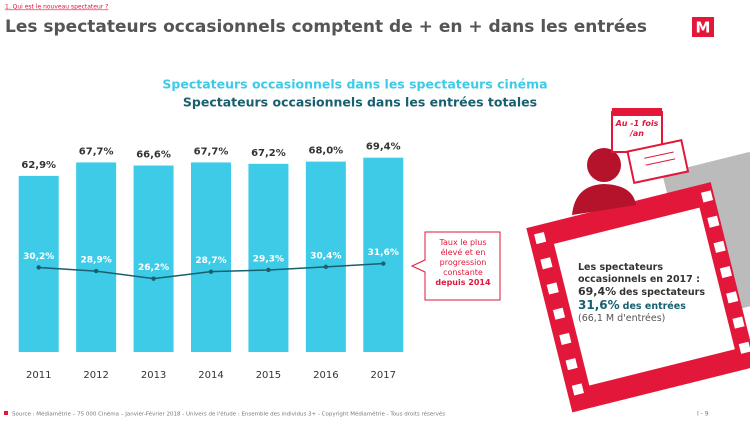  Describe the element at coordinates (703, 414) in the screenshot. I see `page-number: I - 9` at that location.